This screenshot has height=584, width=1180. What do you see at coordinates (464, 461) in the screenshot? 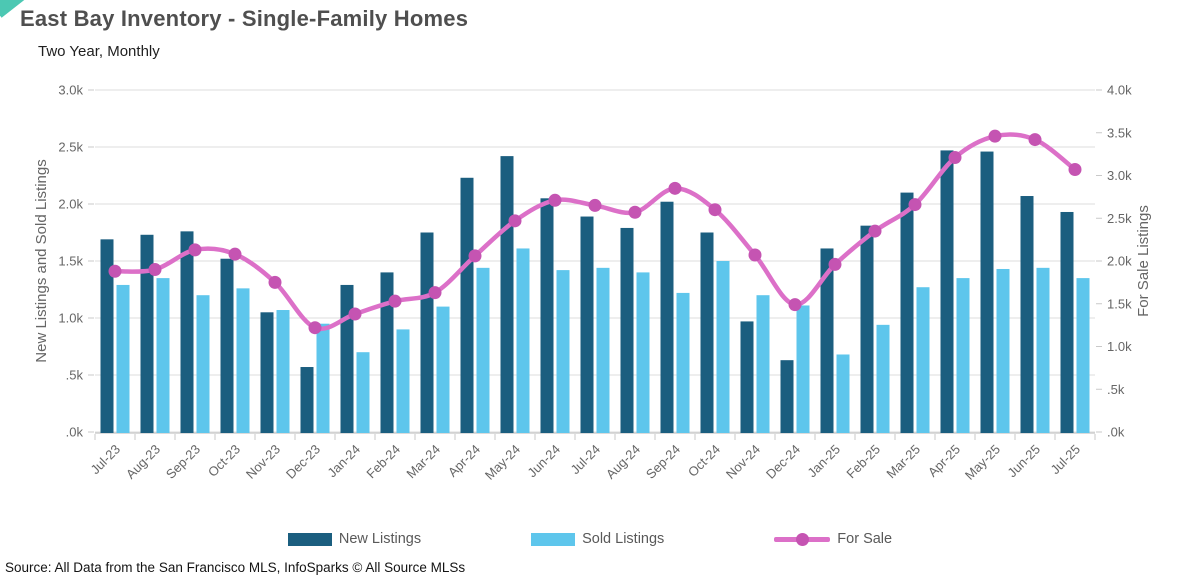
I see `x-axis-label: Apr-24` at bounding box center [464, 461].